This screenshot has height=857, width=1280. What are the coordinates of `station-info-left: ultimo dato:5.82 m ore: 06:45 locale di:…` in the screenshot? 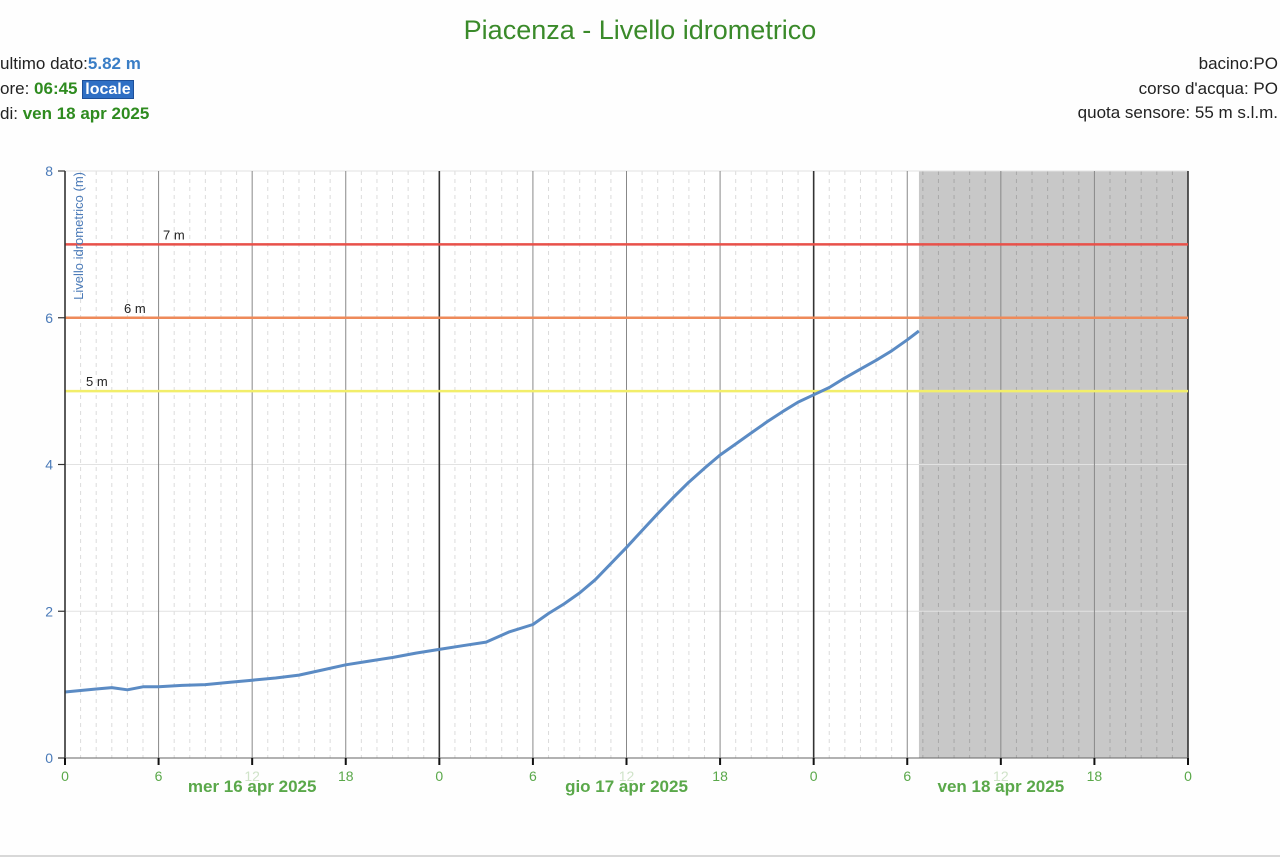 It's located at (74, 89).